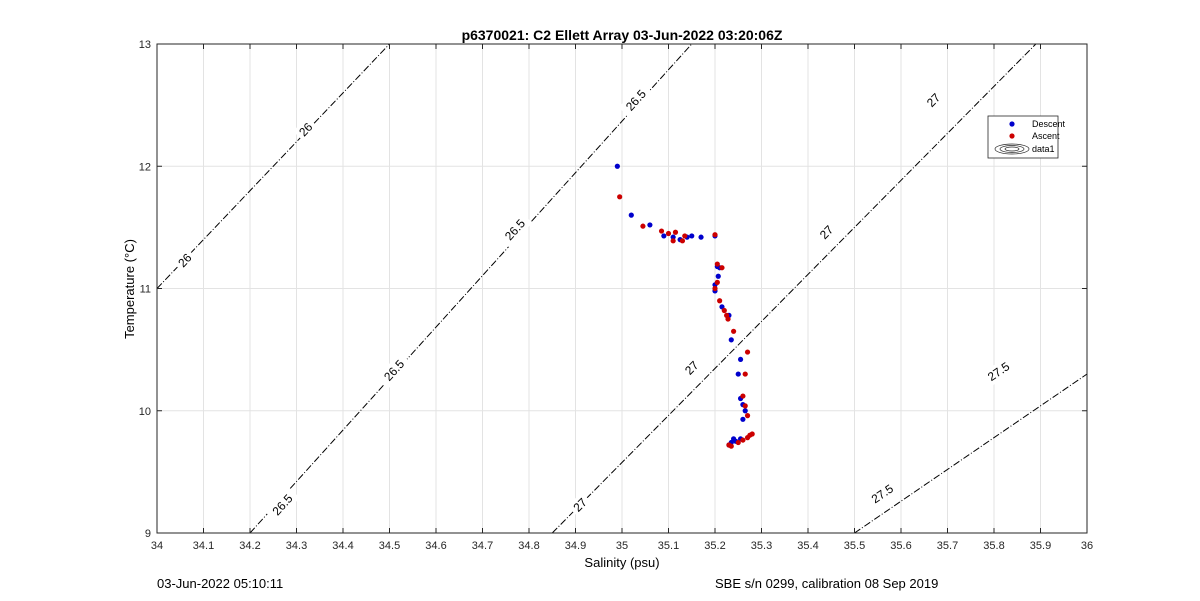 The width and height of the screenshot is (1200, 601). What do you see at coordinates (145, 45) in the screenshot?
I see `y-tick-label: 13` at bounding box center [145, 45].